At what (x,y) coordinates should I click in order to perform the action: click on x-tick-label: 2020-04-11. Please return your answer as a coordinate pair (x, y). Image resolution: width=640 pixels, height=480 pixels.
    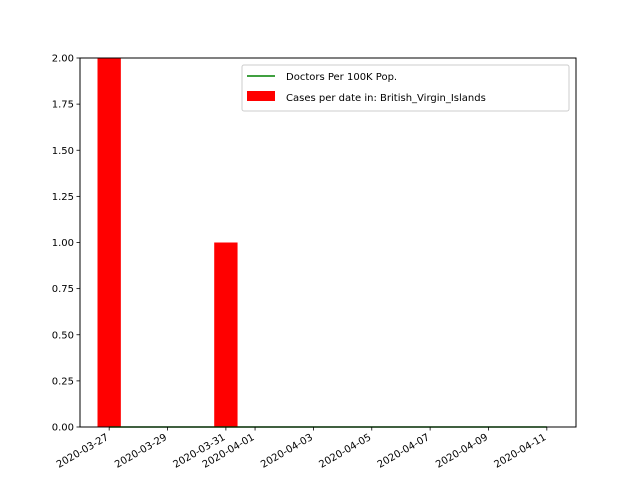
    Looking at the image, I should click on (520, 451).